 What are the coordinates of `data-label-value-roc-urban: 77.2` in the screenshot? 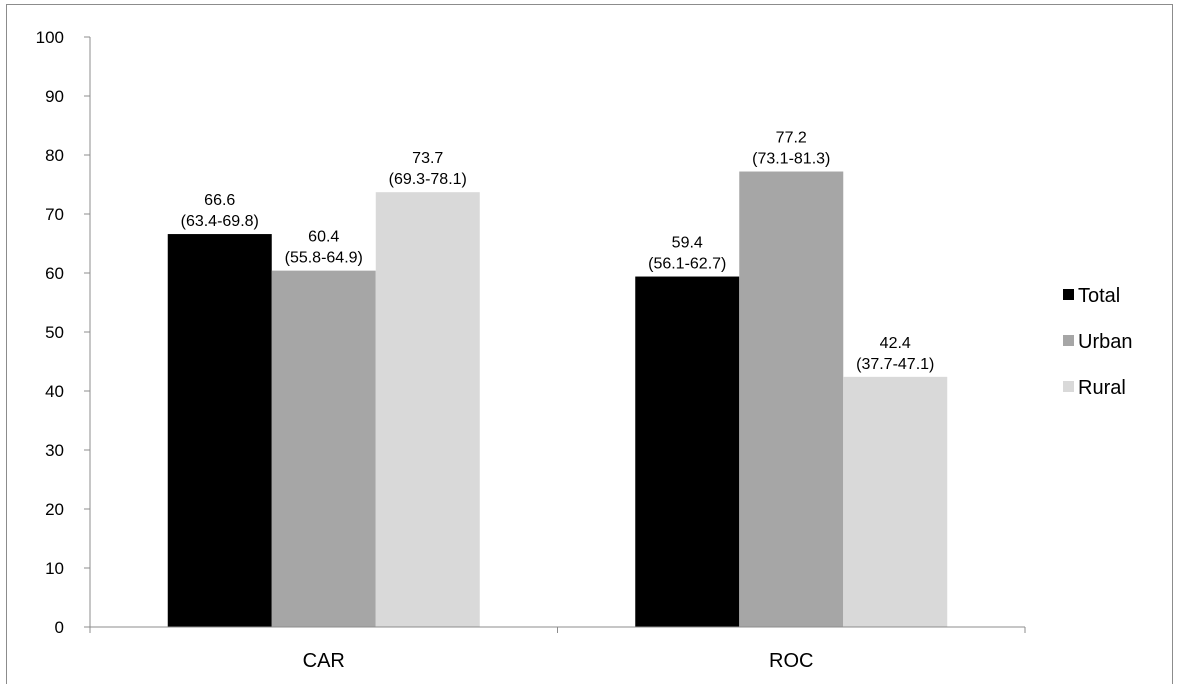 It's located at (791, 138).